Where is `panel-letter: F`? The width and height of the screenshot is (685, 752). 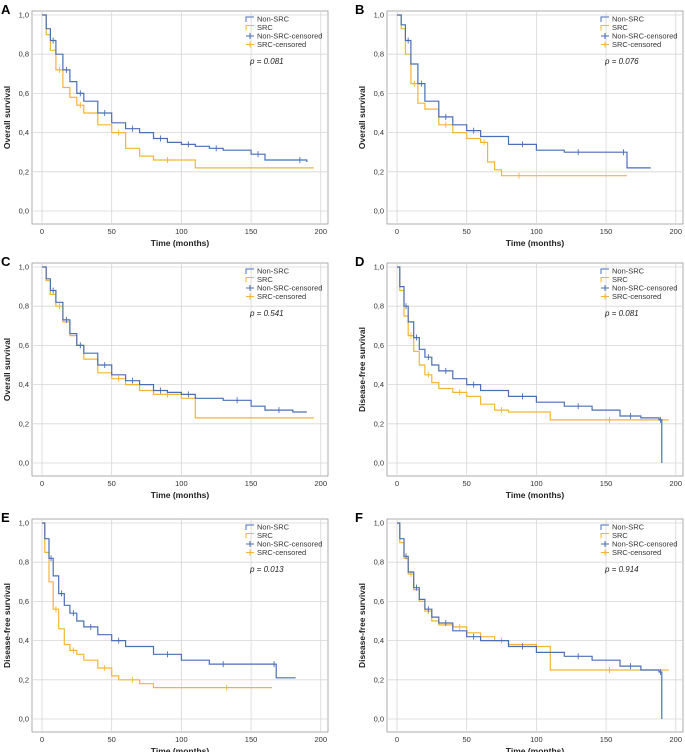
panel-letter: F is located at coordinates (359, 517).